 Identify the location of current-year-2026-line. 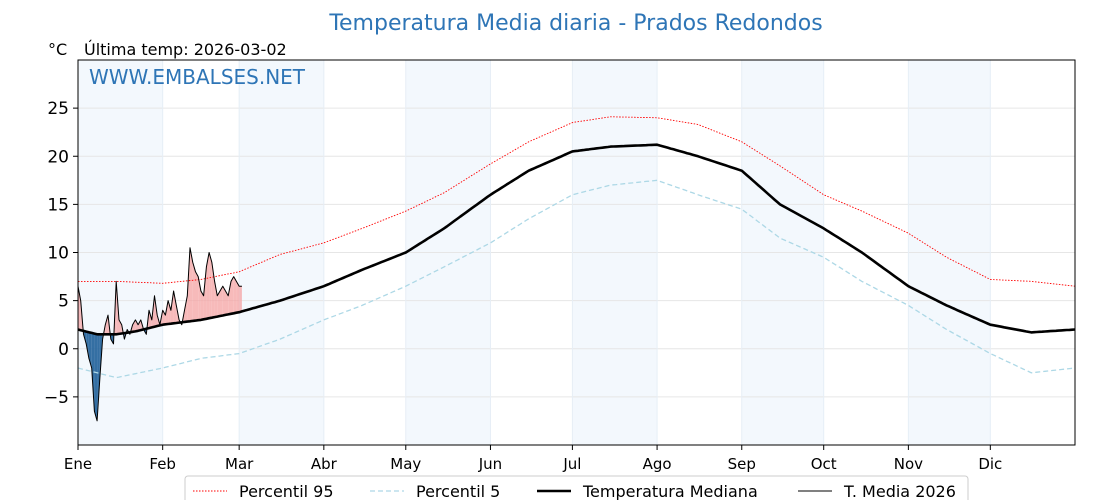
(159, 334).